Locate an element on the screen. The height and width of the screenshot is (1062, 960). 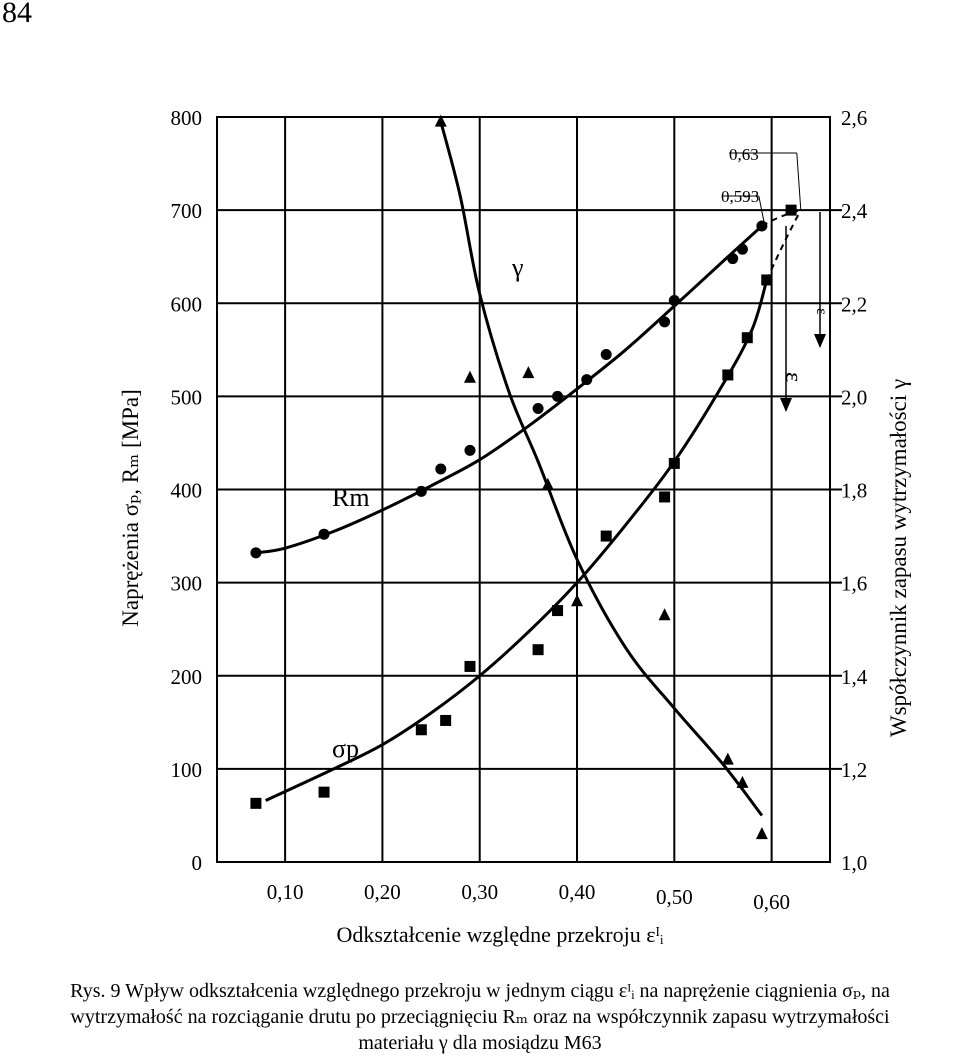
epsilon-arrow-2-head is located at coordinates (820, 341).